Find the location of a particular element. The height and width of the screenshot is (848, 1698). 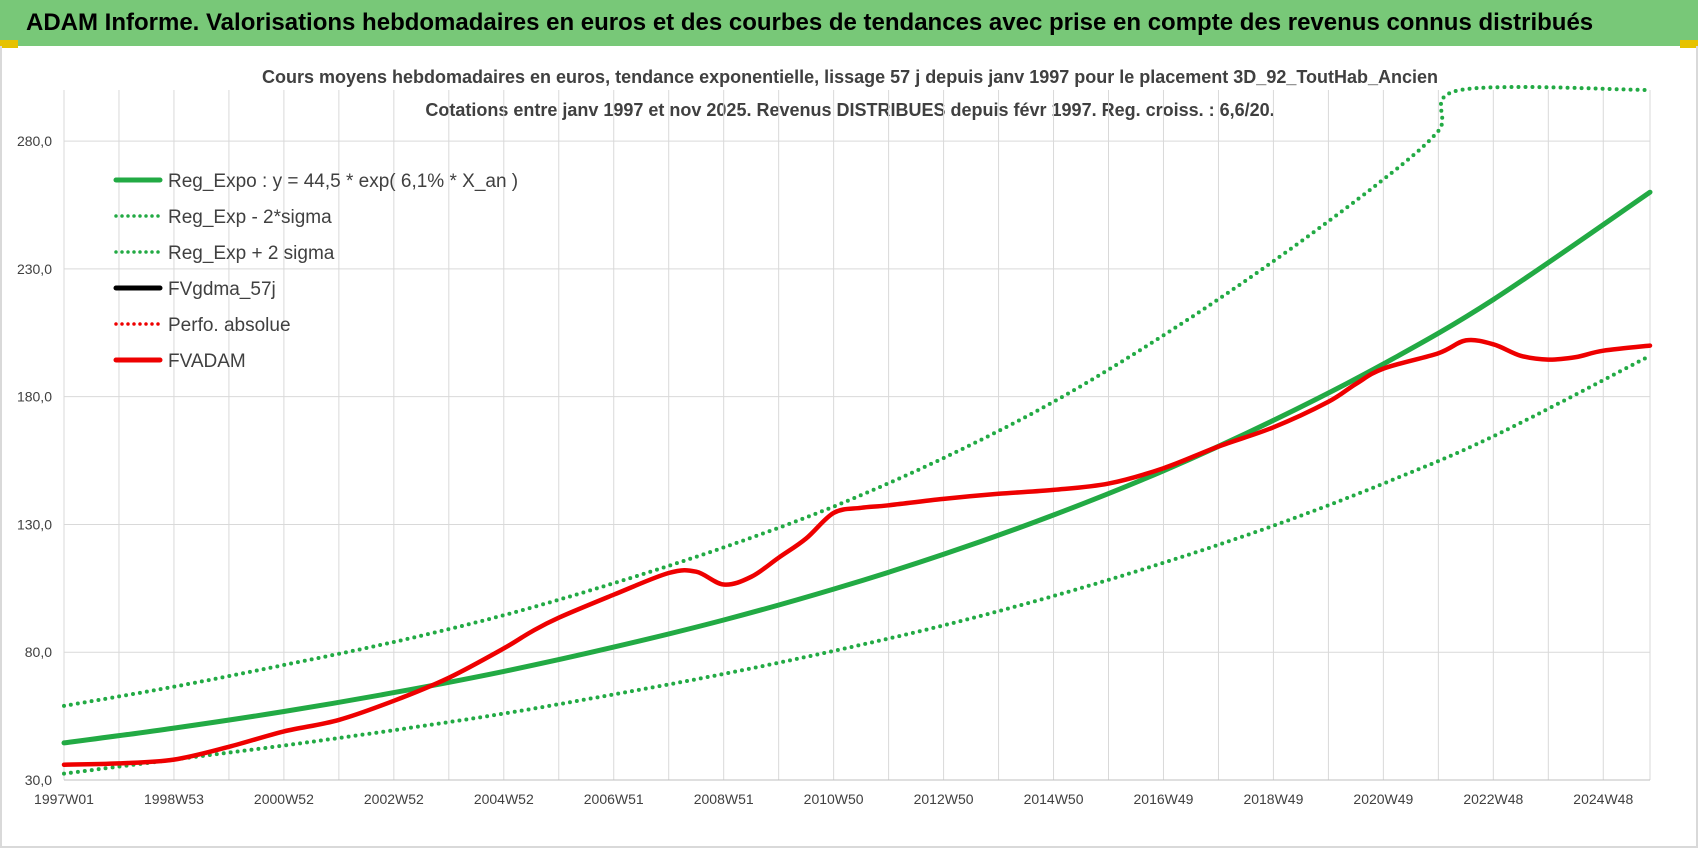

x-tick-label: 1998W53 is located at coordinates (174, 799).